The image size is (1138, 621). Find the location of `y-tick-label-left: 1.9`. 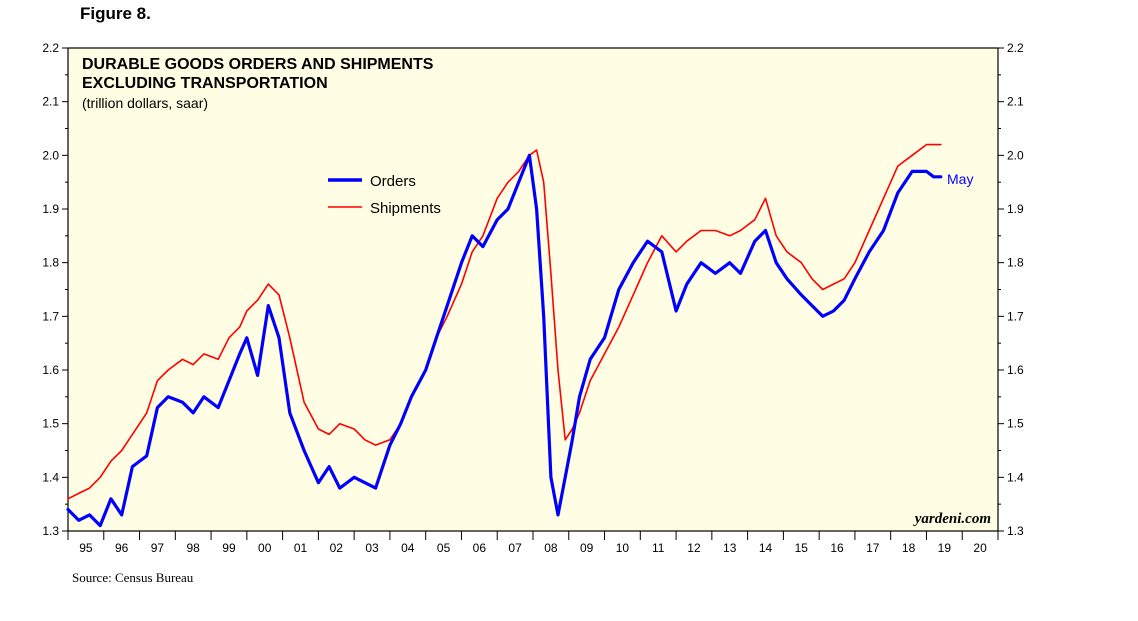

y-tick-label-left: 1.9 is located at coordinates (50, 209).